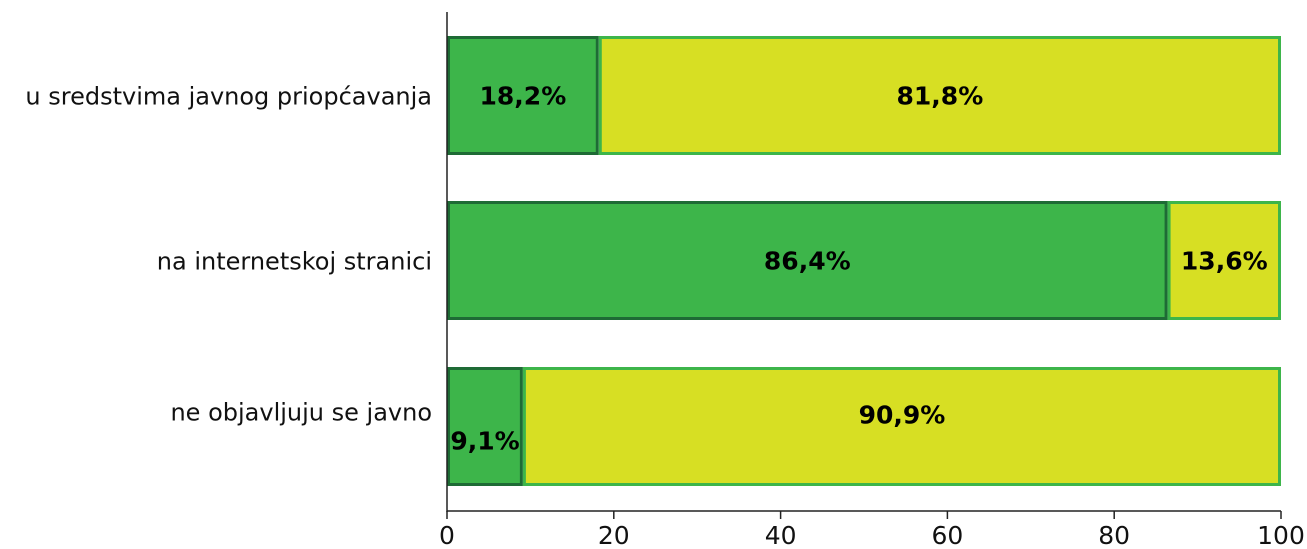 The width and height of the screenshot is (1307, 549). What do you see at coordinates (294, 262) in the screenshot?
I see `category-label: na internetskoj stranici` at bounding box center [294, 262].